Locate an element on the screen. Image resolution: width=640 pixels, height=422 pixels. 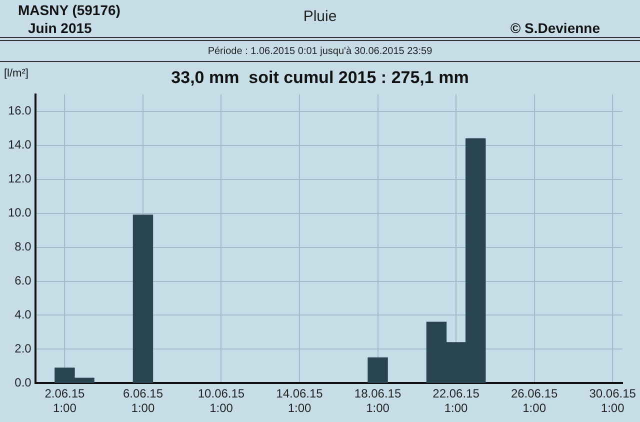
text: MASNY (59176) is located at coordinates (69, 10).